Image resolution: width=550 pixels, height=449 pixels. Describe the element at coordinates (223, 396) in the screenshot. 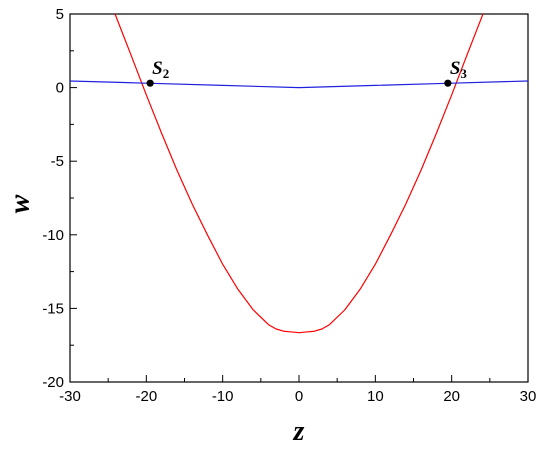

I see `x-tick-label: -10` at that location.